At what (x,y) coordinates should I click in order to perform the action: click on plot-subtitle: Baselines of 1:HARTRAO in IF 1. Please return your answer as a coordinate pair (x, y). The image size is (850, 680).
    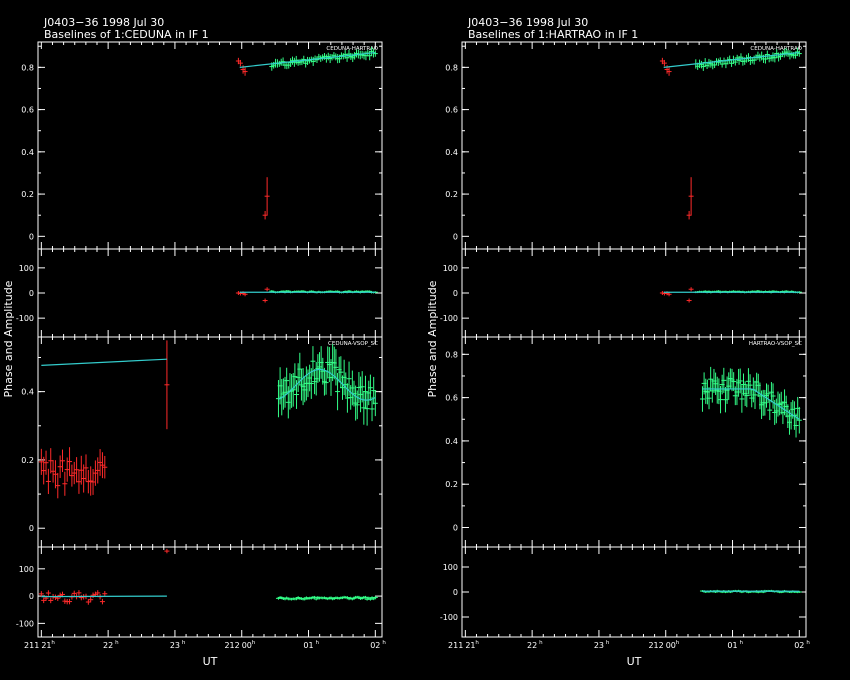
    Looking at the image, I should click on (553, 34).